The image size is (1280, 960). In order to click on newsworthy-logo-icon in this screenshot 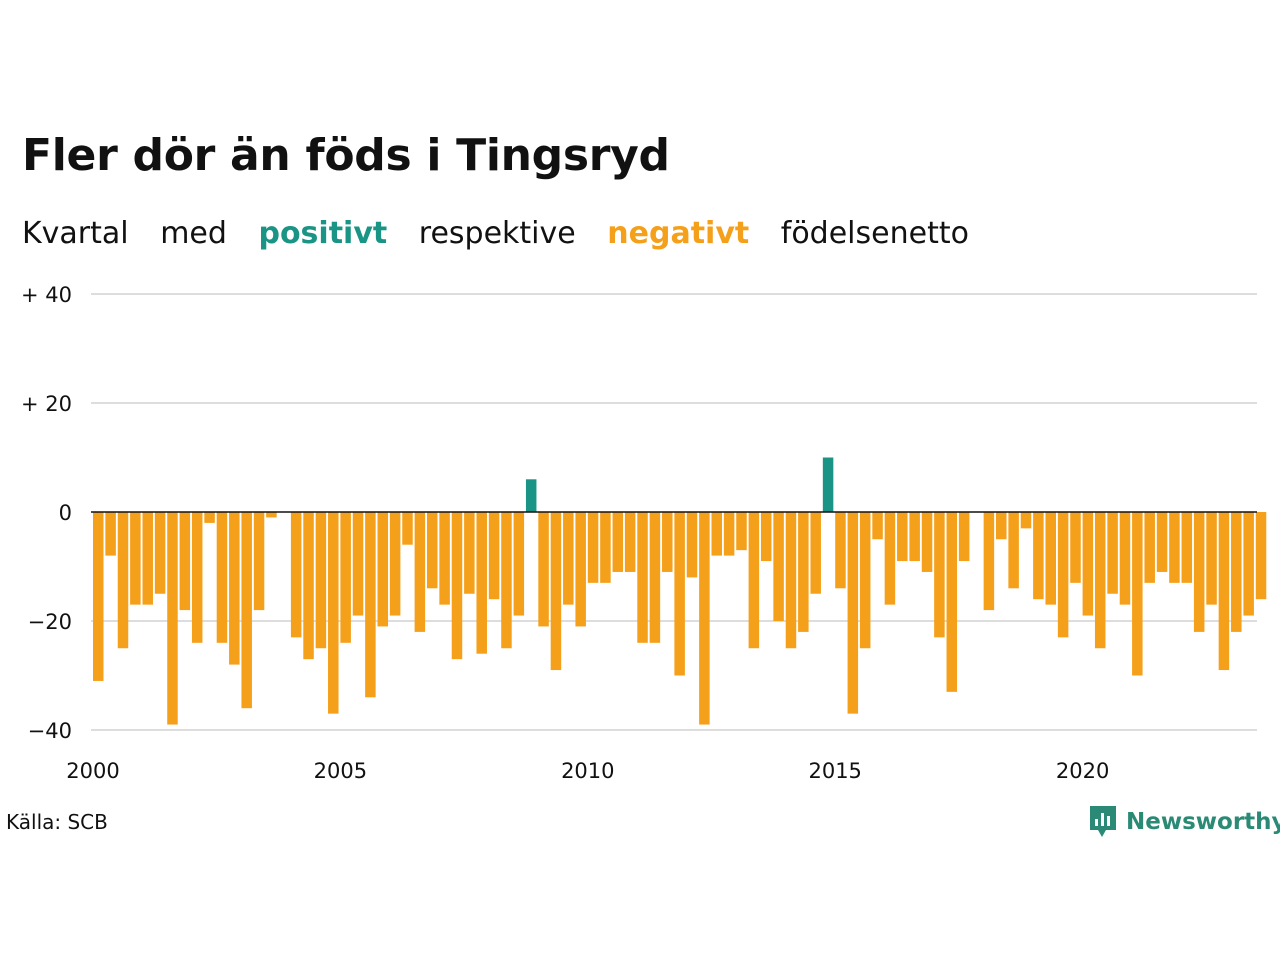, I will do `click(1103, 821)`.